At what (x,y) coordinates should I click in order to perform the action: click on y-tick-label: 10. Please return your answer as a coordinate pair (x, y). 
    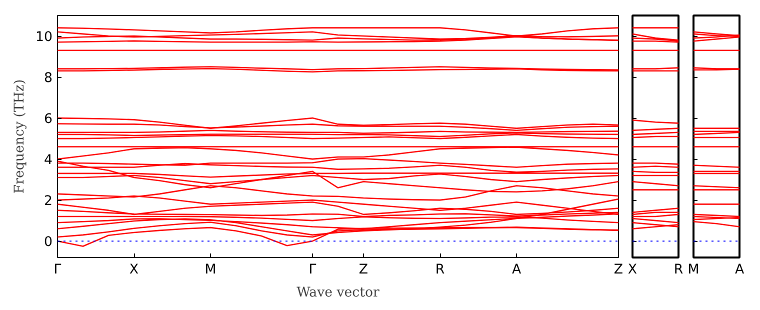
    Looking at the image, I should click on (44, 38).